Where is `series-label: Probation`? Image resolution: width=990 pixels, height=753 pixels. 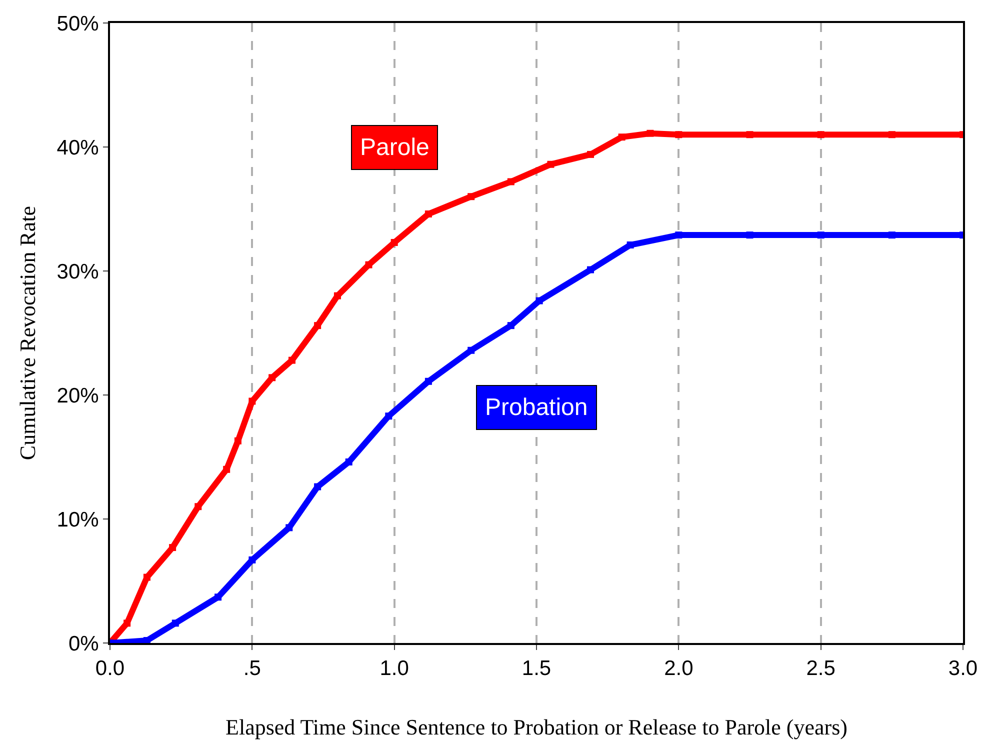
series-label: Probation is located at coordinates (536, 407).